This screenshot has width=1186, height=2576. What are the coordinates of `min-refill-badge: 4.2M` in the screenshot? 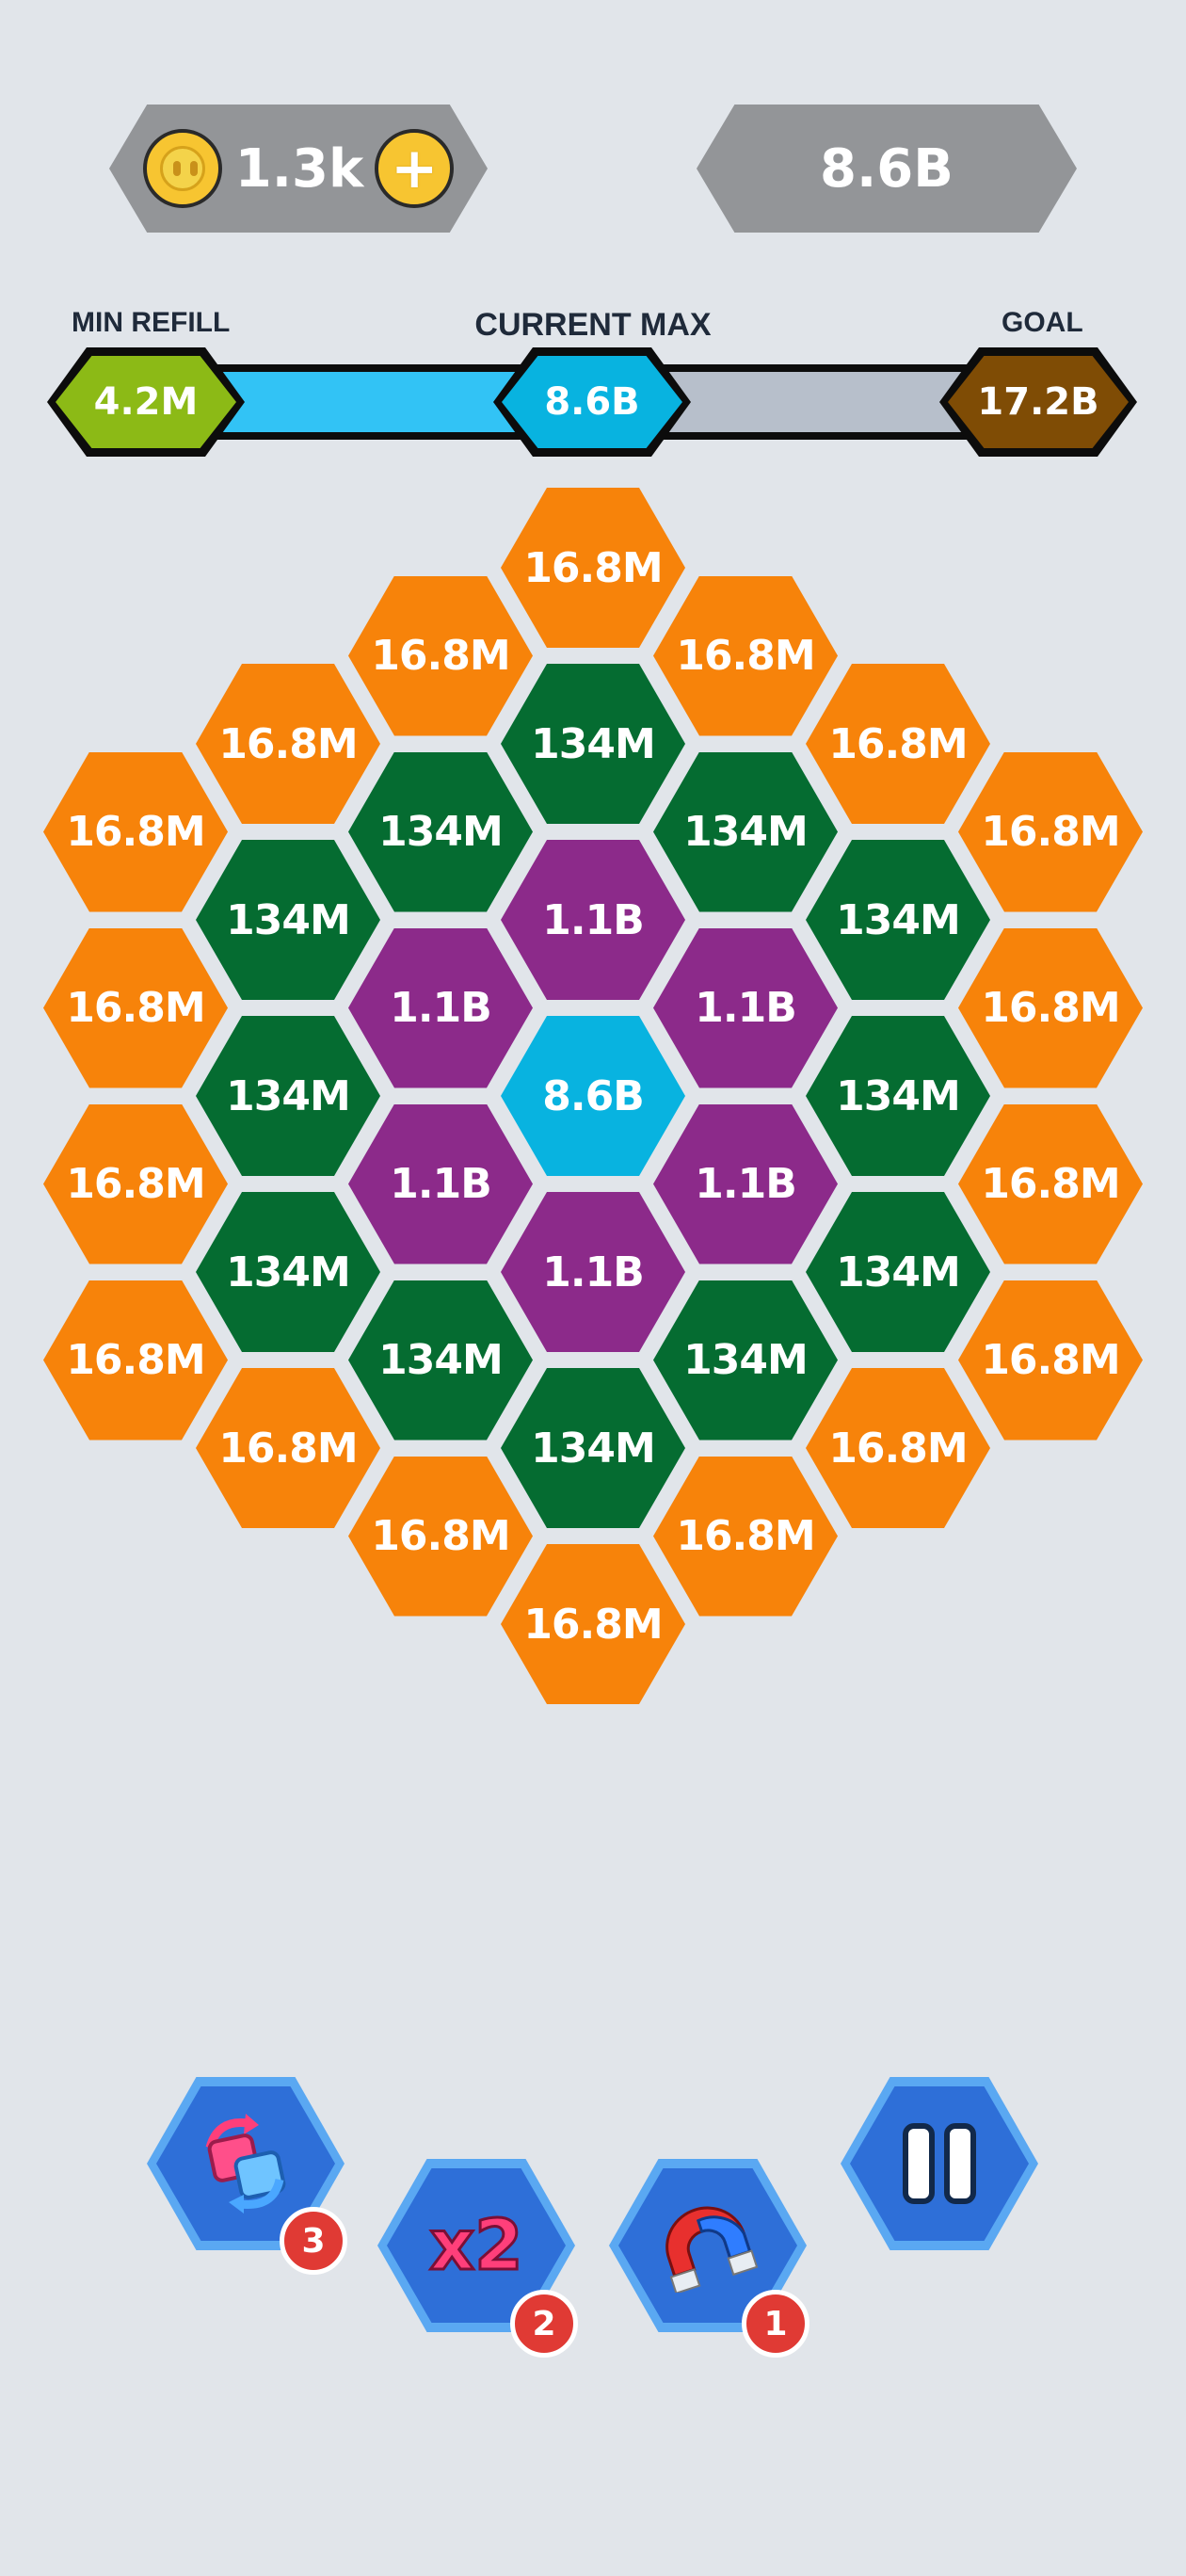 It's located at (146, 402).